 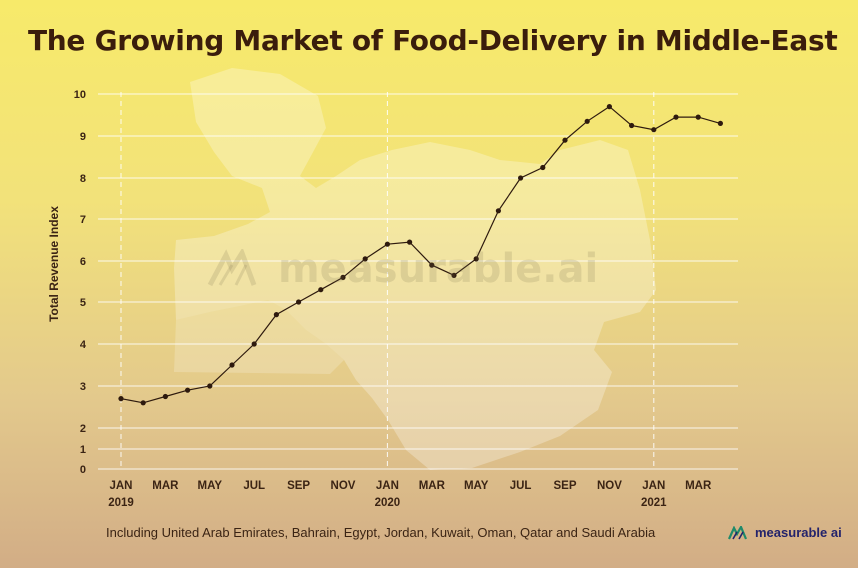 I want to click on y-tick-label: 7, so click(x=83, y=220).